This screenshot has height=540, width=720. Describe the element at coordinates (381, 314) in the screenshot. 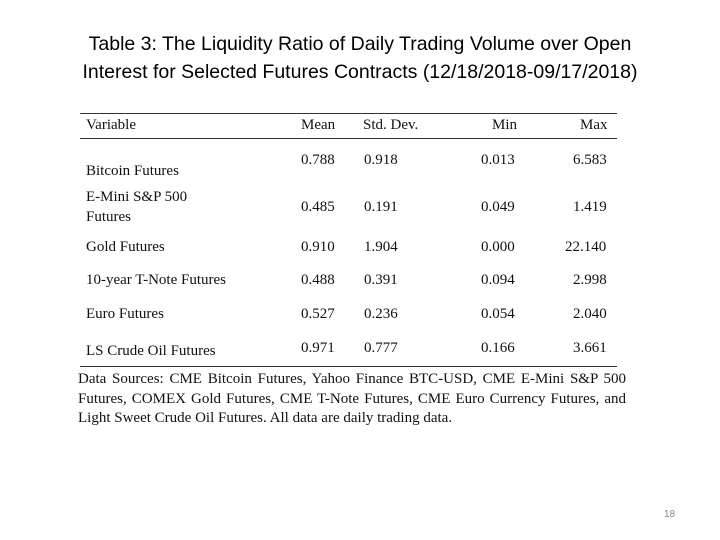

I see `row-std-dev: 0.236` at that location.